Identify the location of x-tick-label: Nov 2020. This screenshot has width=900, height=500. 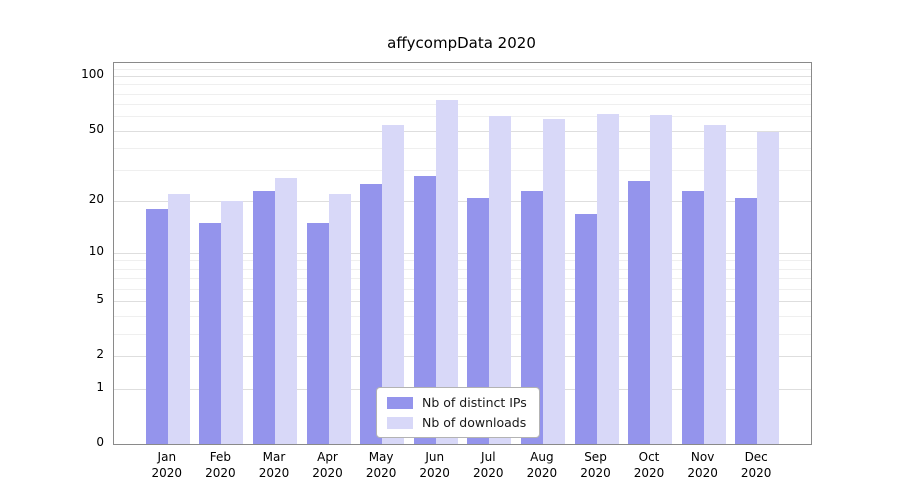
(702, 465).